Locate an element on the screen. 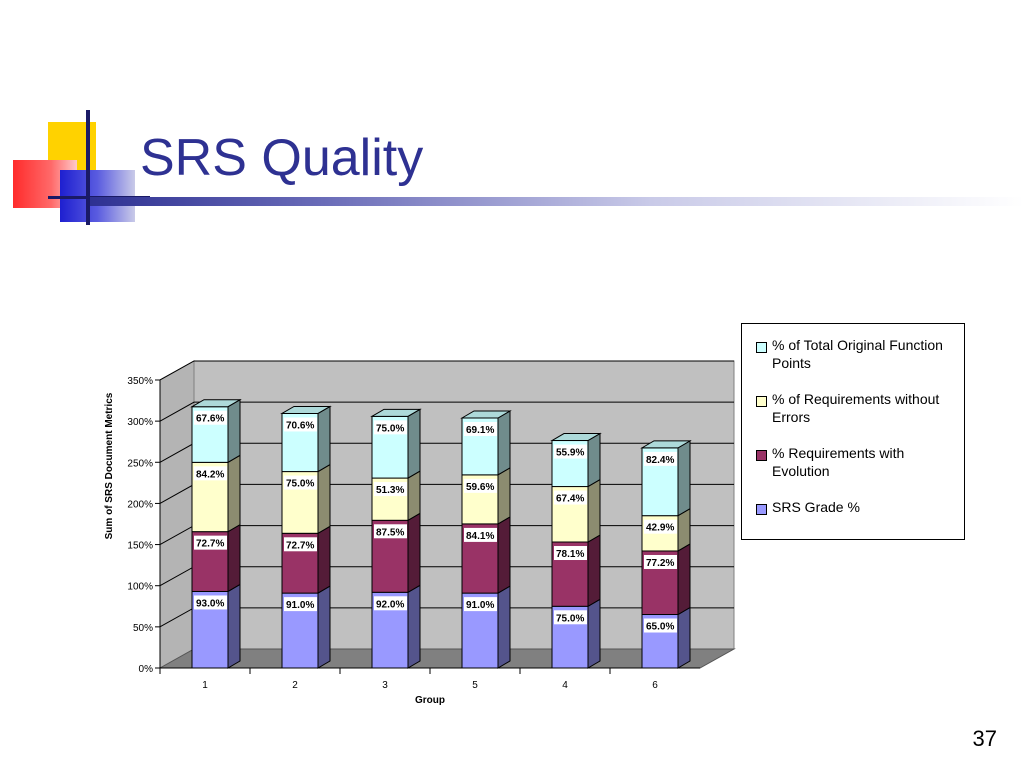 This screenshot has width=1024, height=768. legend-label-srs-grade: SRS Grade % is located at coordinates (816, 507).